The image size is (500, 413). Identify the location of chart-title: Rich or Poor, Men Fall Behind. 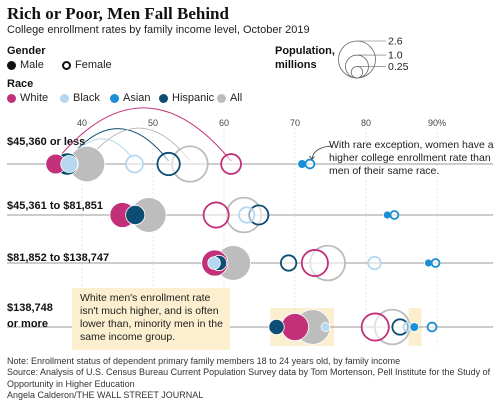
(118, 13).